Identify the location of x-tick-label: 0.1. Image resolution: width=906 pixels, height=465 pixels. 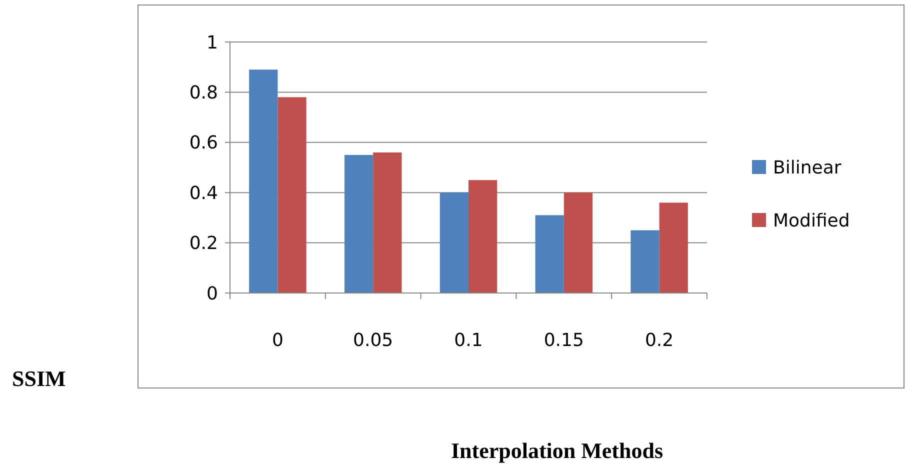
(468, 340).